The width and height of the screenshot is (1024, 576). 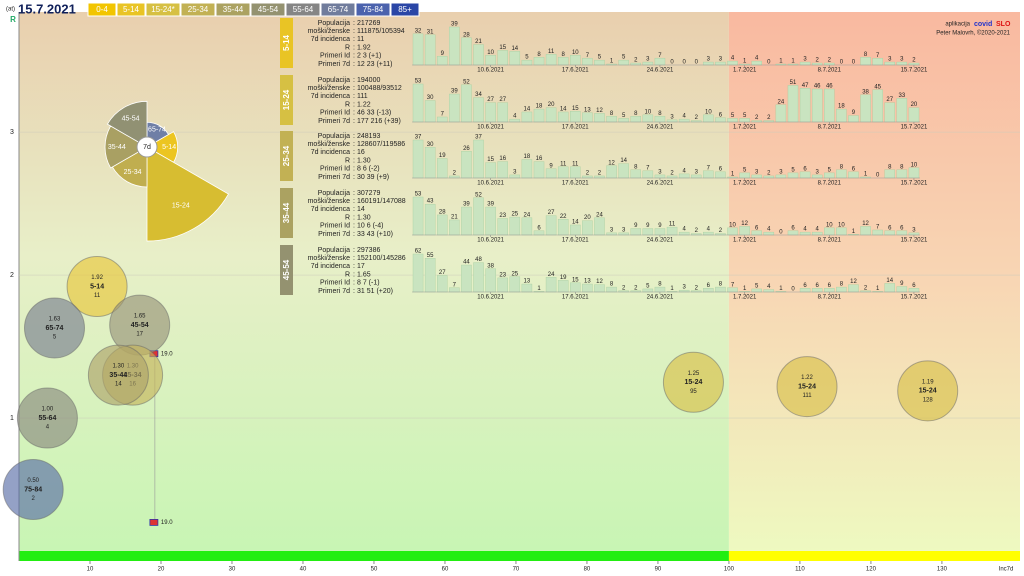 I want to click on bubble, so click(x=807, y=387).